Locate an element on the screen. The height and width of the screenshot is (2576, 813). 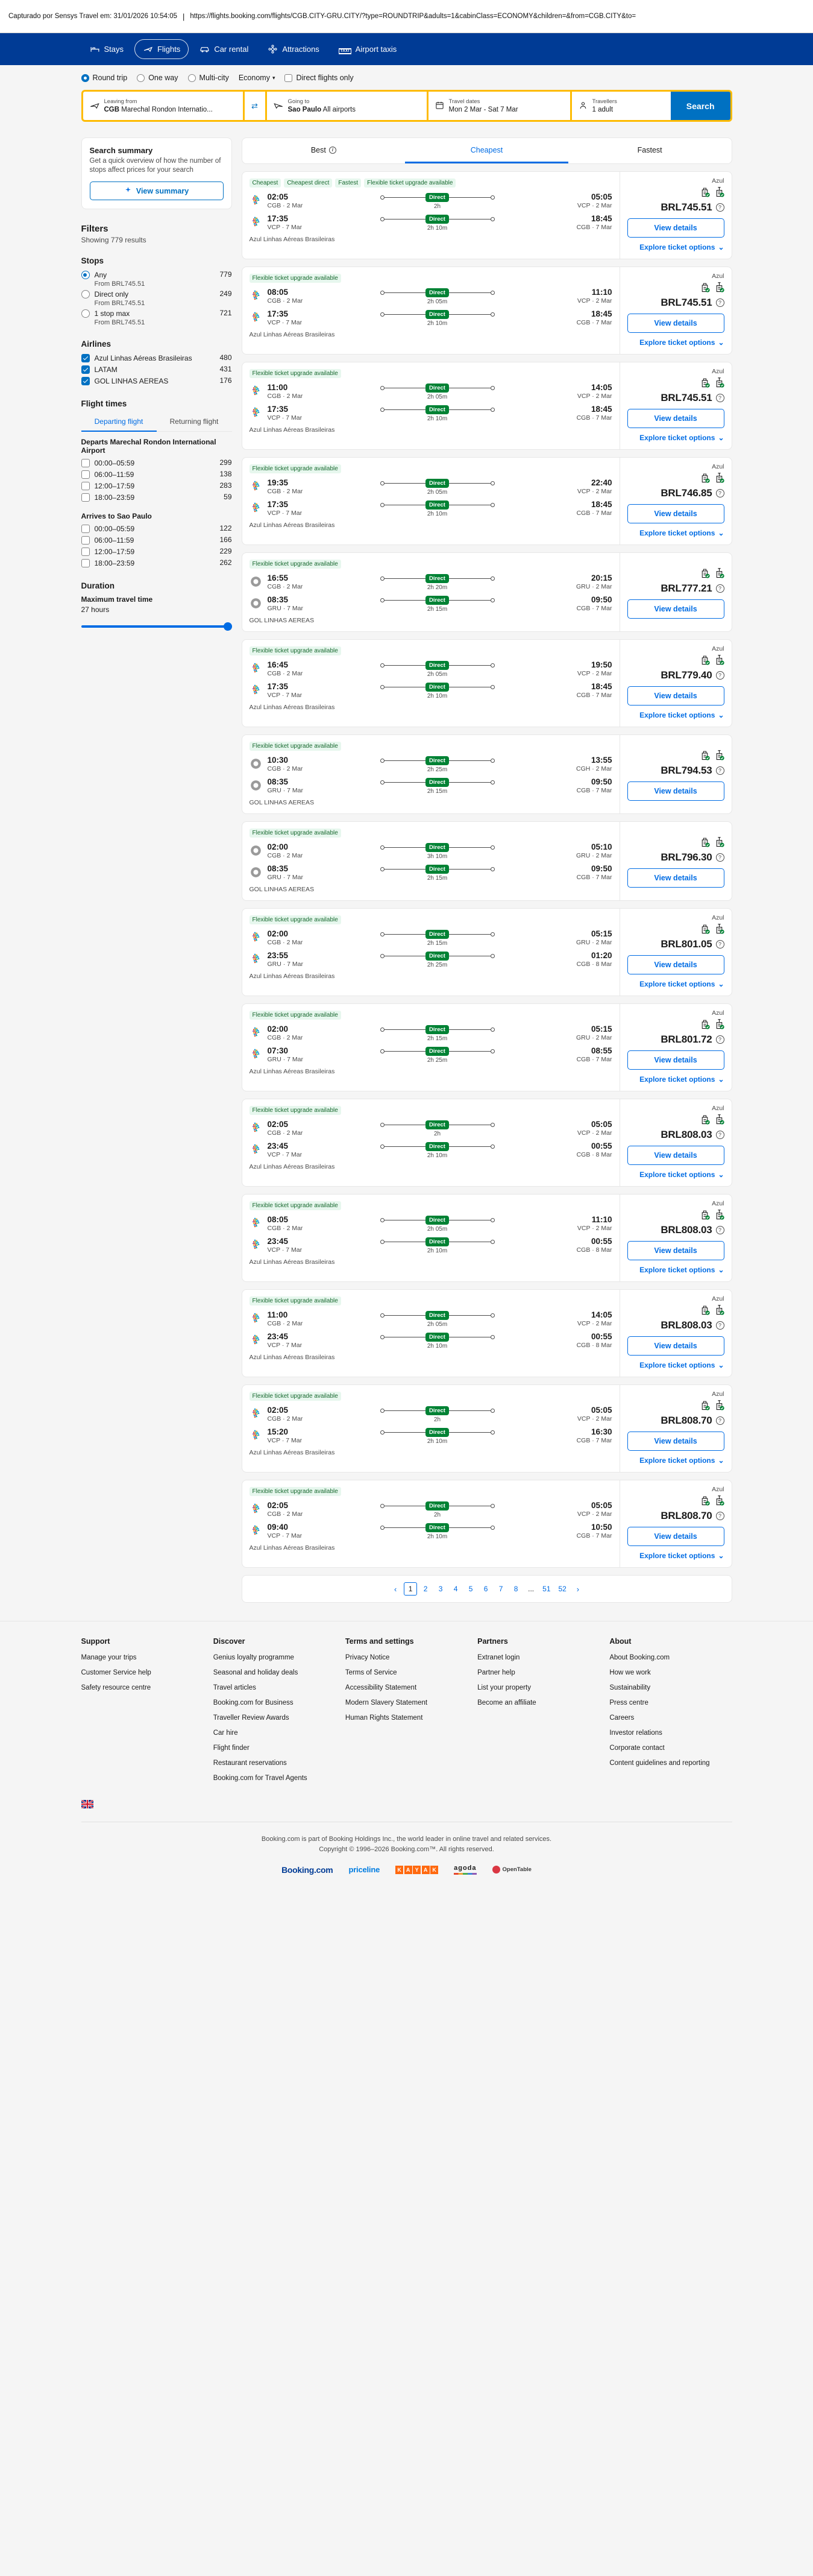
agoda-logo: agoda is located at coordinates (465, 1869).